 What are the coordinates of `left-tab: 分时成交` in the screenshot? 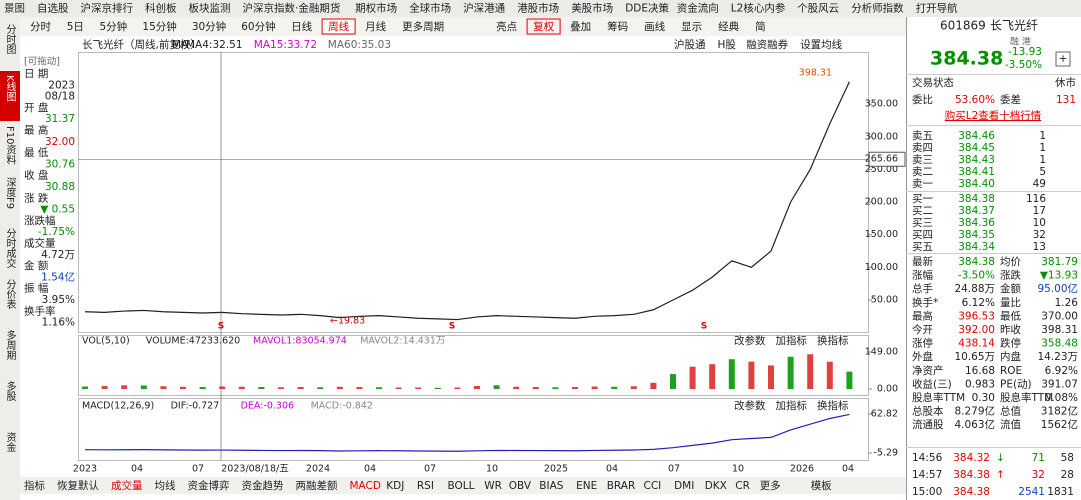 It's located at (10, 248).